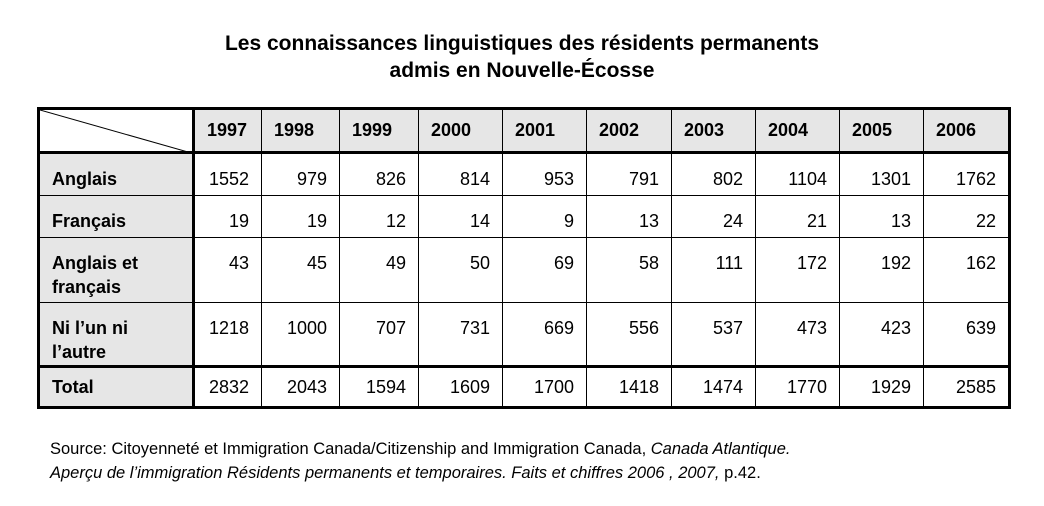  I want to click on year-header: 2005, so click(881, 130).